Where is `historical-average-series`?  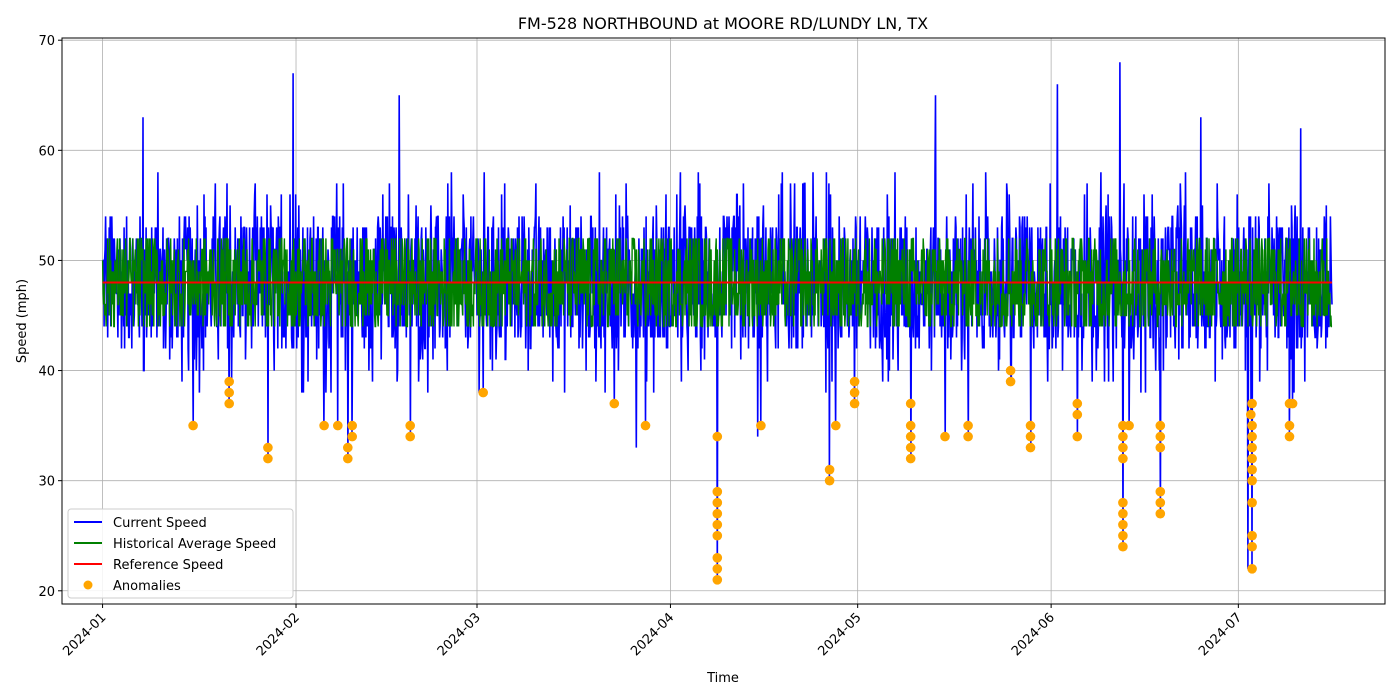
historical-average-series is located at coordinates (717, 282).